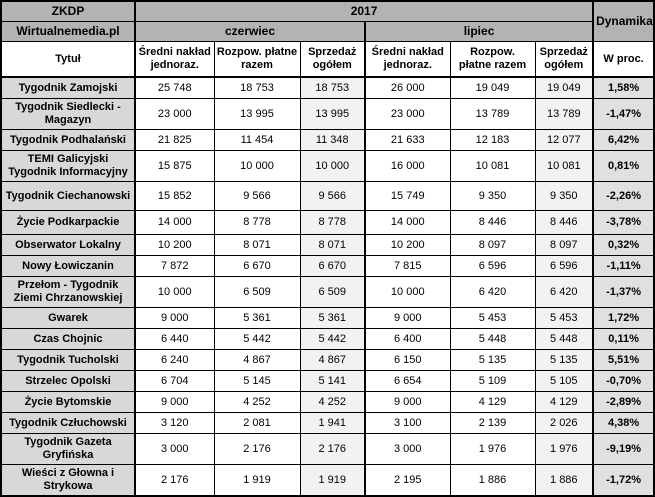 This screenshot has height=497, width=655. Describe the element at coordinates (332, 266) in the screenshot. I see `june-total-sales-value: 6 670` at that location.